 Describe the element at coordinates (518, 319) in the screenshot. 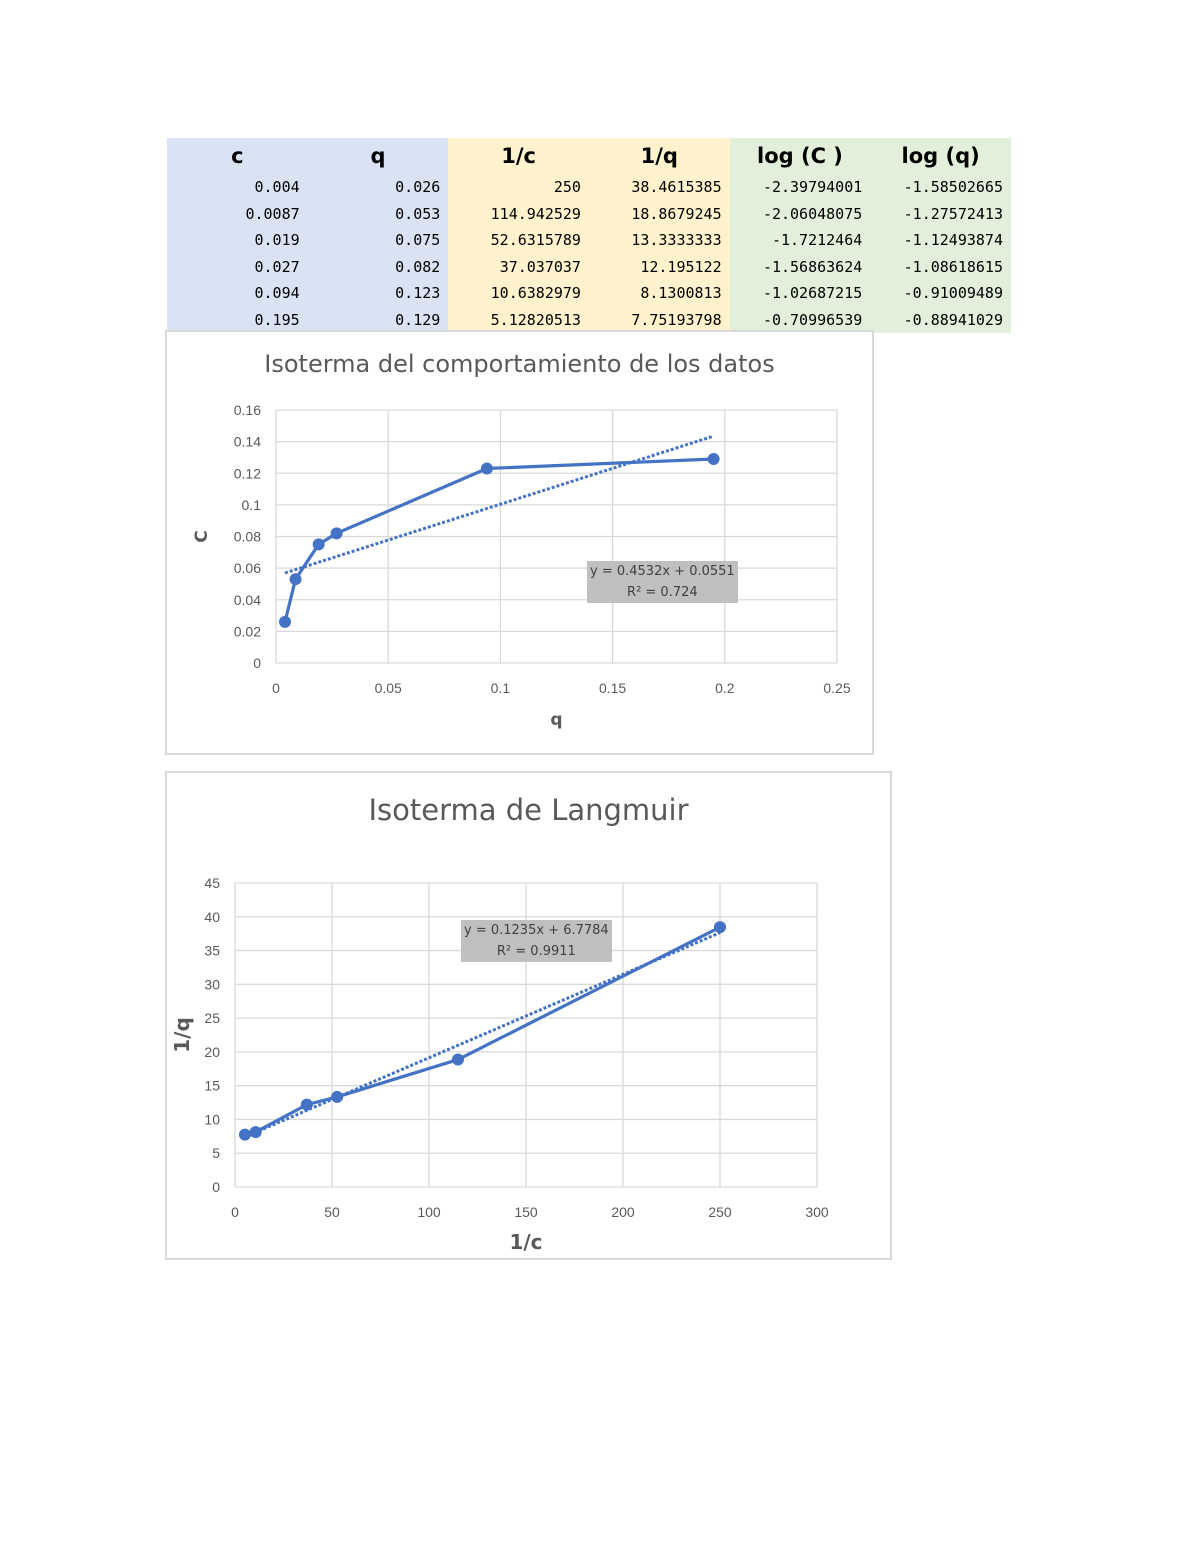

I see `table-cell: 5.12820513` at that location.